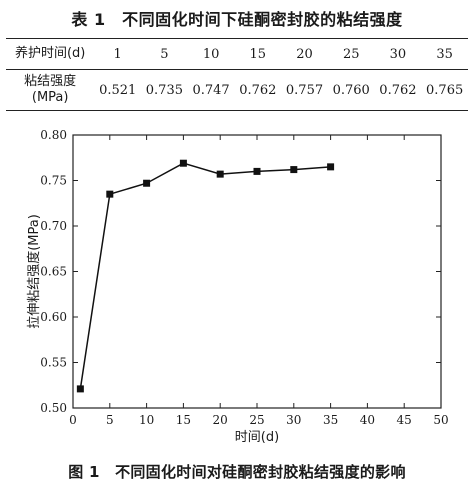  Describe the element at coordinates (440, 420) in the screenshot. I see `x-tick-label: 50` at that location.